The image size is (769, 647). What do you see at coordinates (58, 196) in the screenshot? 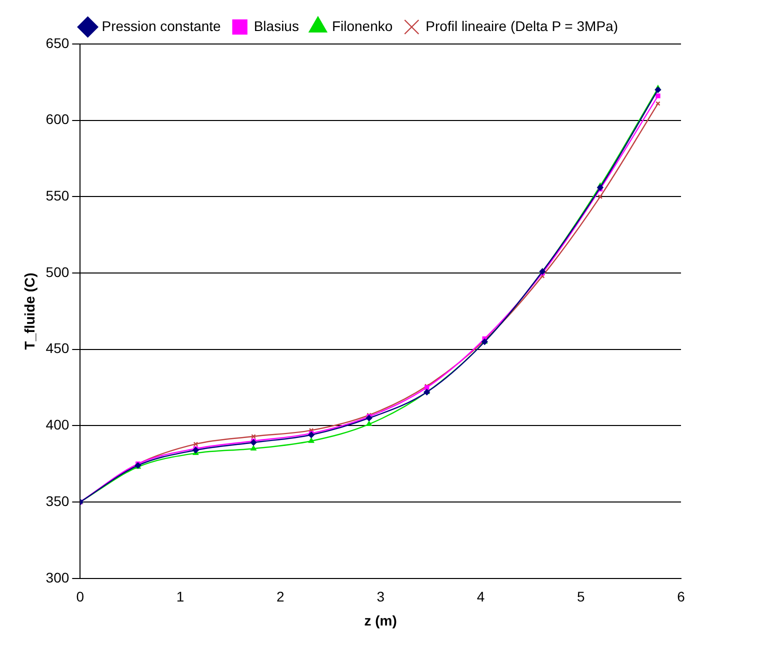
I see `y-tick-label: 550` at bounding box center [58, 196].